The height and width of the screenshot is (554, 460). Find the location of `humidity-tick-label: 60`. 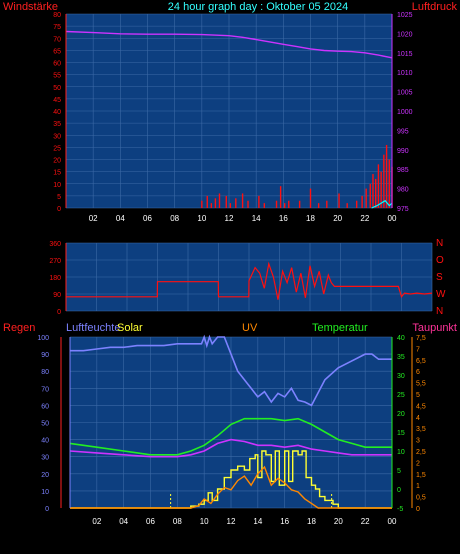

humidity-tick-label: 60 is located at coordinates (45, 406).